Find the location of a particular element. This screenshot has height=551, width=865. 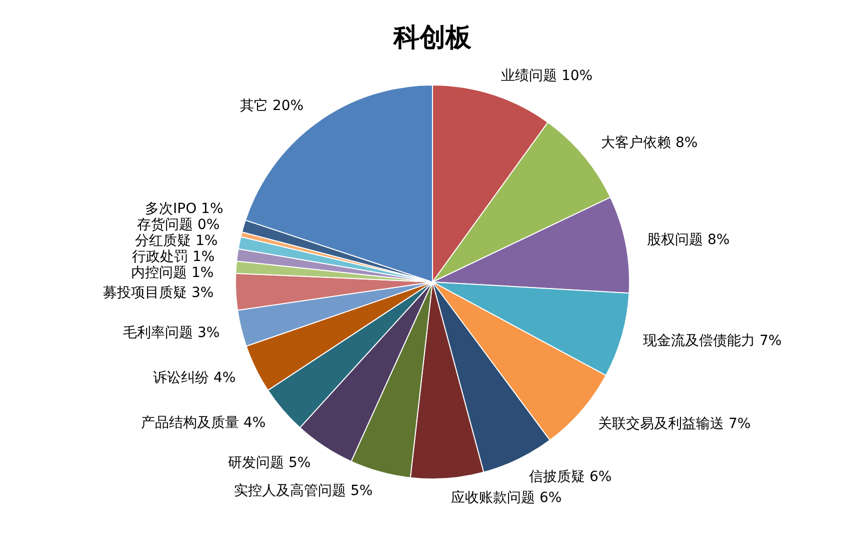

slice-label: 产品结构及质量 4% is located at coordinates (203, 423).